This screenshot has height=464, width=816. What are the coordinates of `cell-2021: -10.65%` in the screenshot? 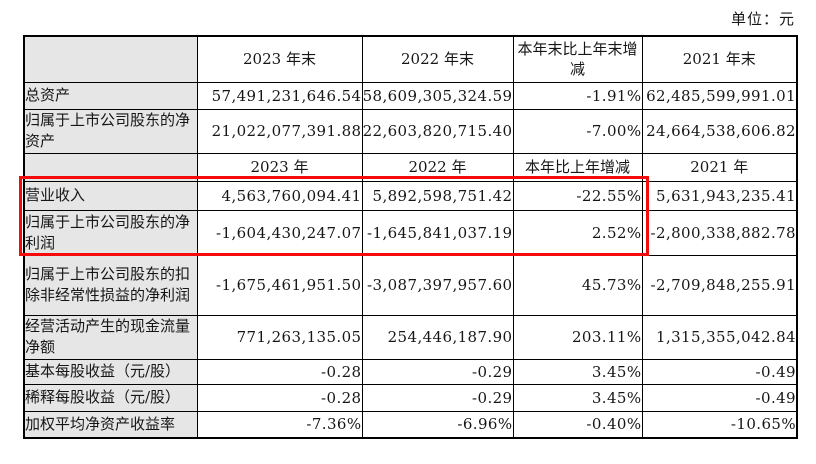 It's located at (719, 424).